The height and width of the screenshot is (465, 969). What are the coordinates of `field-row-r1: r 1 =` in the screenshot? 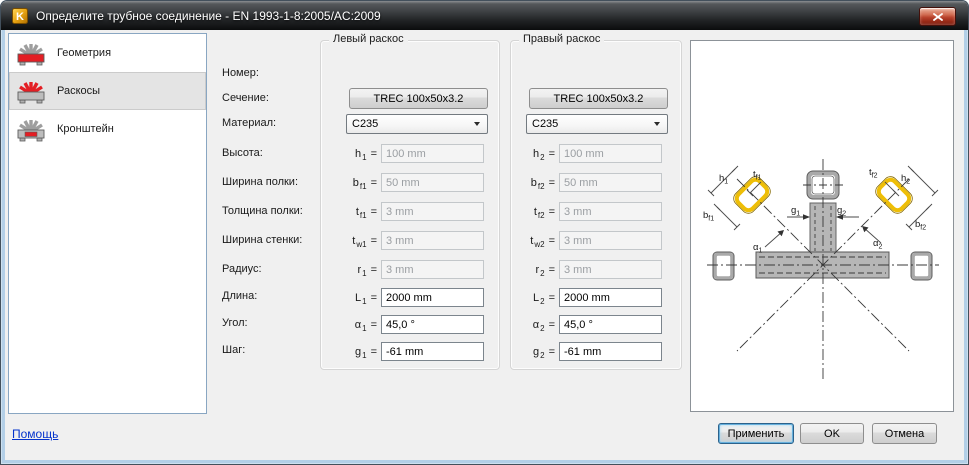 It's located at (403, 269).